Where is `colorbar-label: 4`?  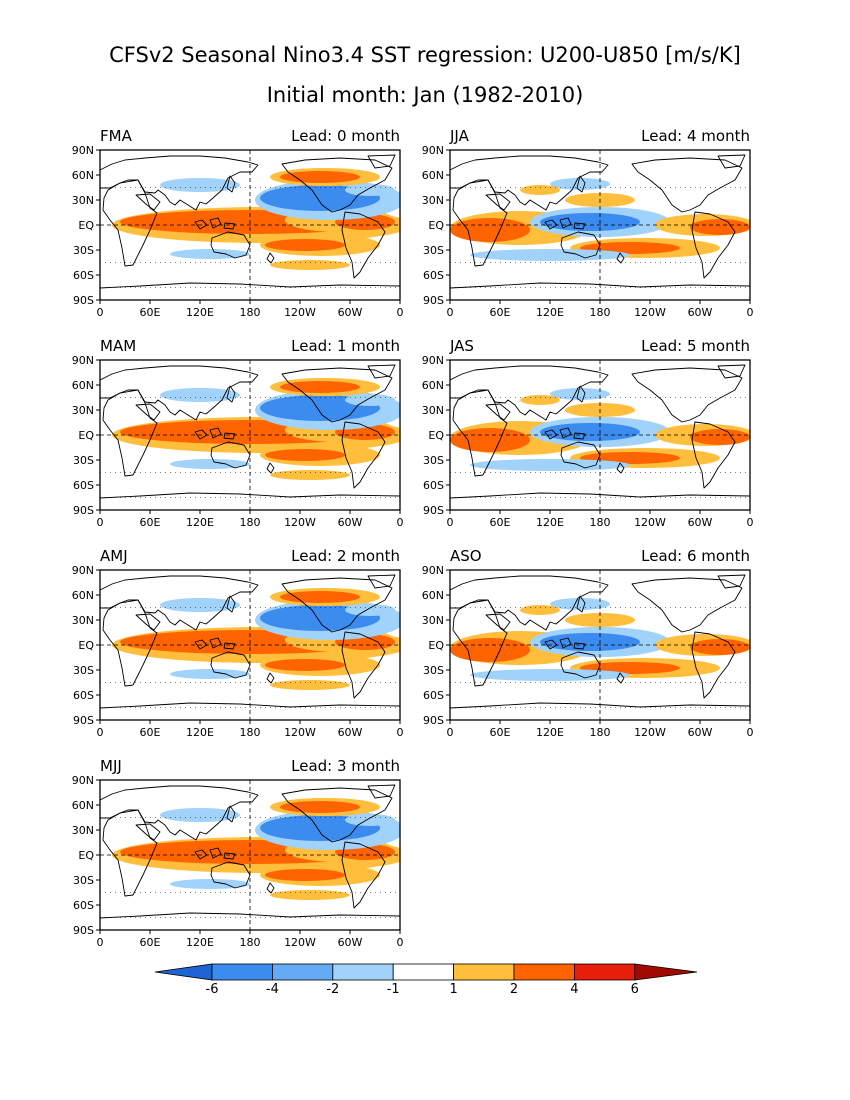 colorbar-label: 4 is located at coordinates (574, 989).